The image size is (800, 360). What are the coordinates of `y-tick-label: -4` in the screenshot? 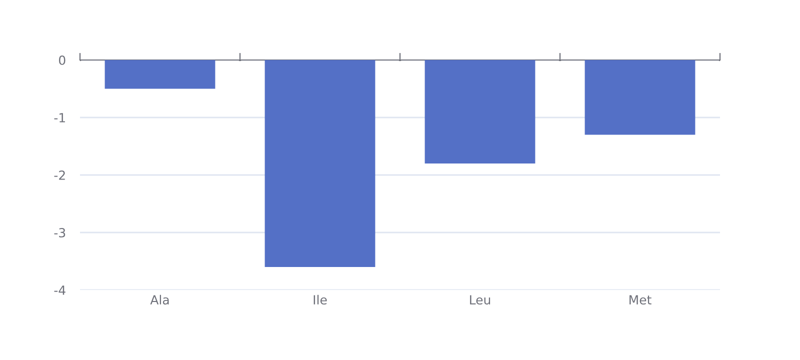 It's located at (60, 290).